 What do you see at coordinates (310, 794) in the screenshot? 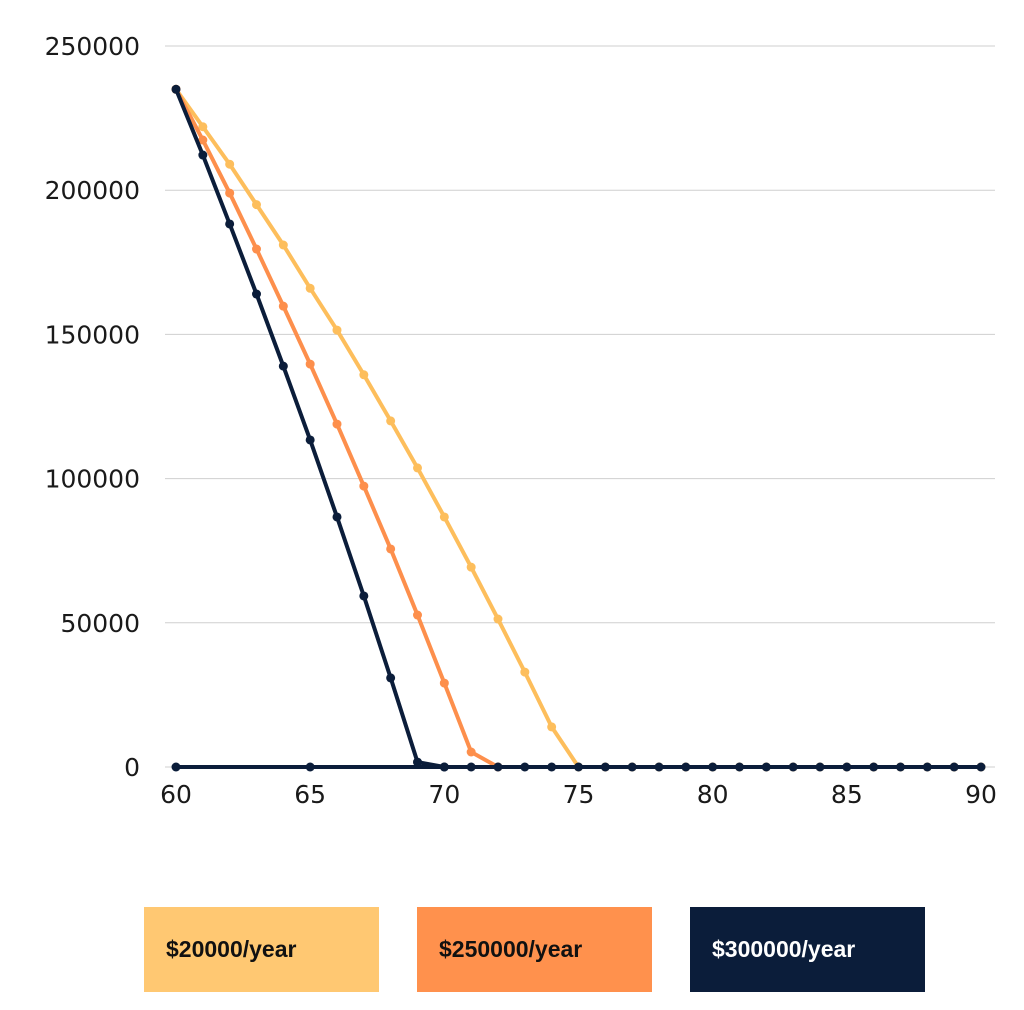
I see `x-tick-label: 65` at bounding box center [310, 794].